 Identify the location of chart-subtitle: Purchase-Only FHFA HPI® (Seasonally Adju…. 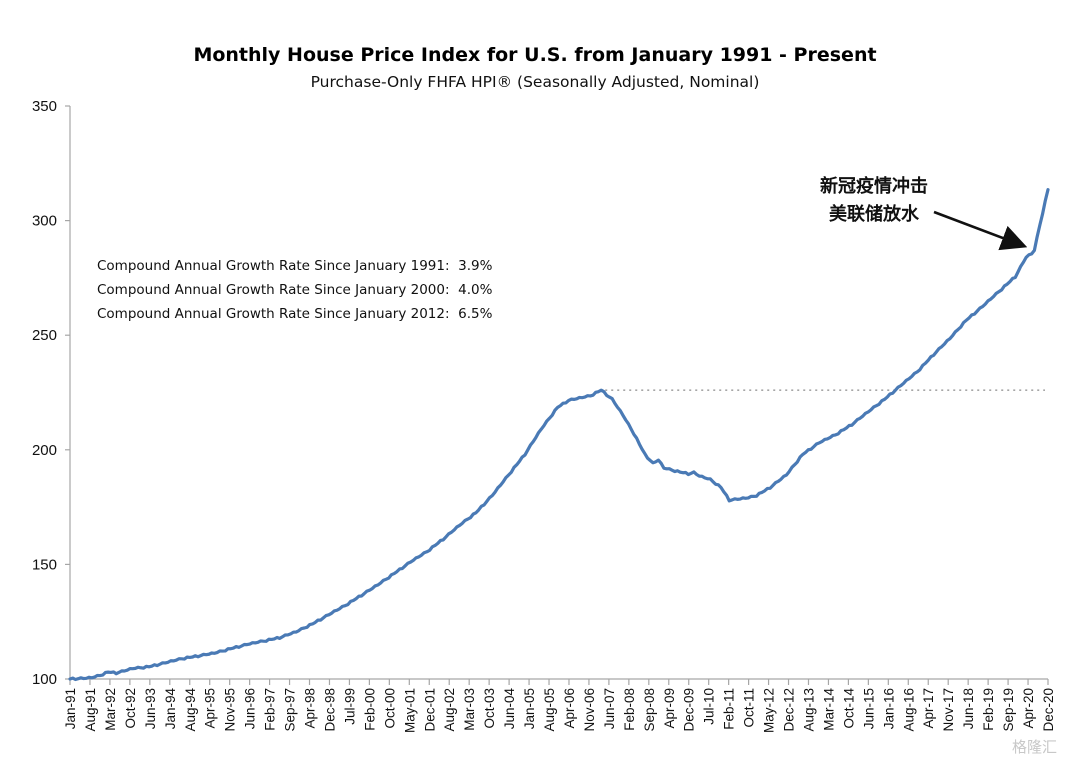
(535, 82).